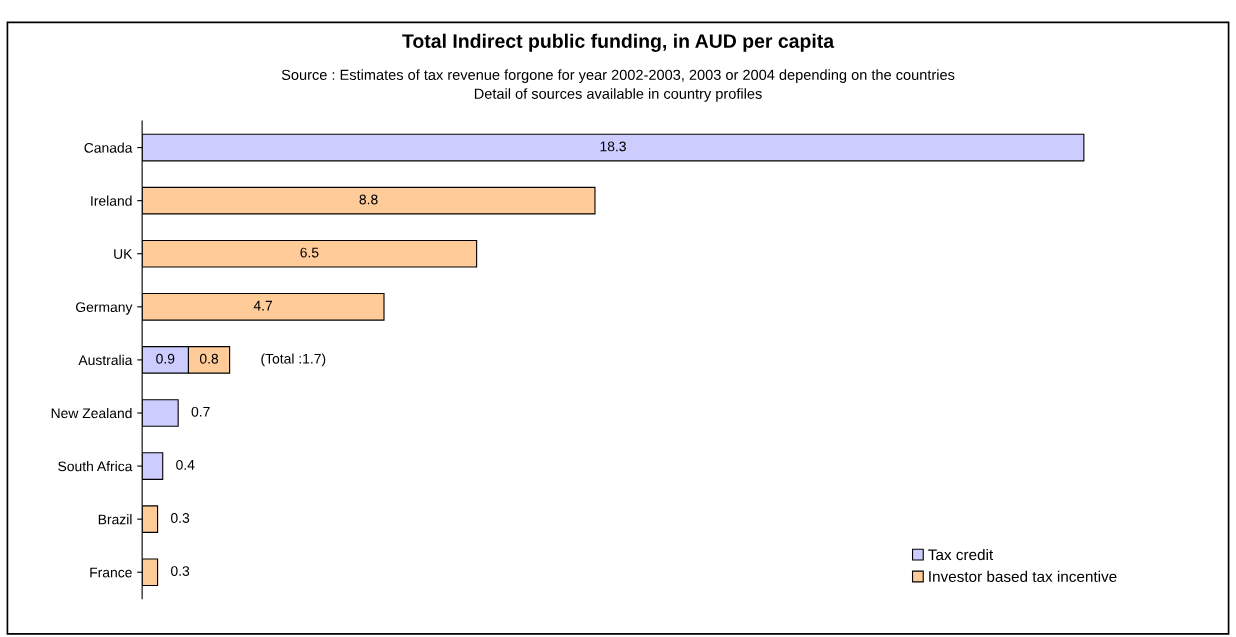 The height and width of the screenshot is (637, 1236). What do you see at coordinates (309, 252) in the screenshot?
I see `data-label: 6.5` at bounding box center [309, 252].